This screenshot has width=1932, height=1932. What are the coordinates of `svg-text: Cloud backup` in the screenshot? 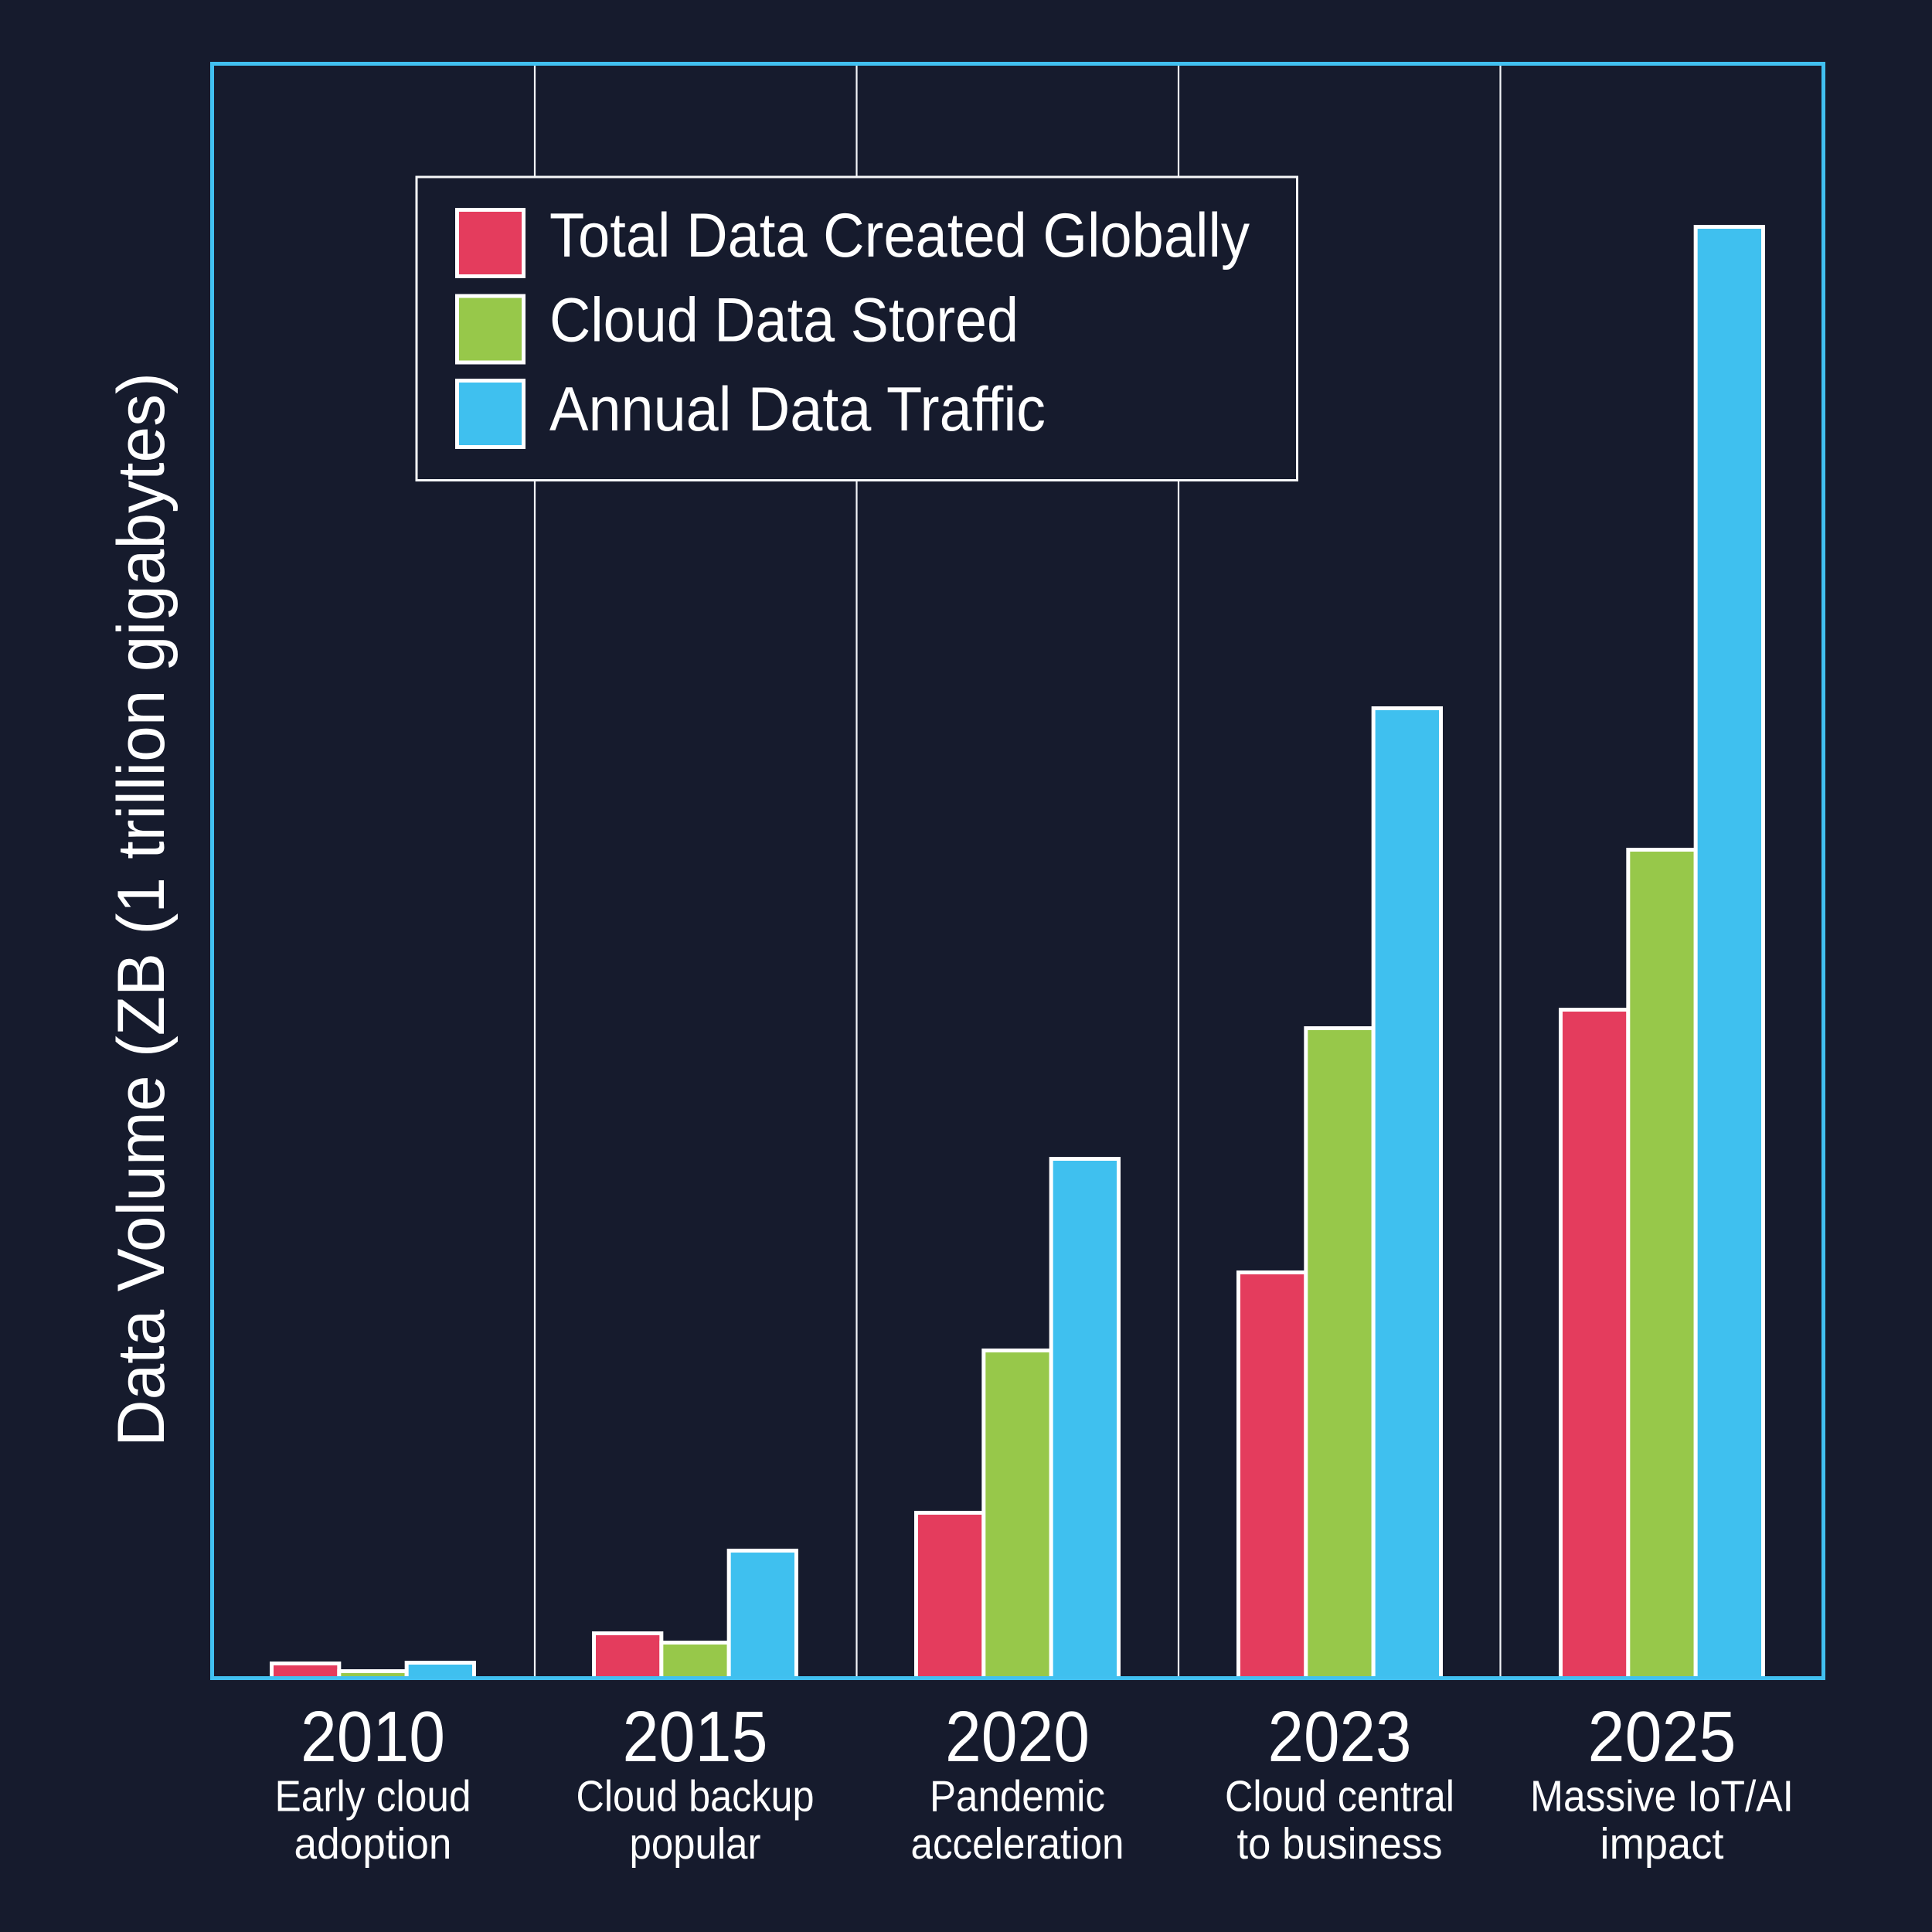 It's located at (696, 1797).